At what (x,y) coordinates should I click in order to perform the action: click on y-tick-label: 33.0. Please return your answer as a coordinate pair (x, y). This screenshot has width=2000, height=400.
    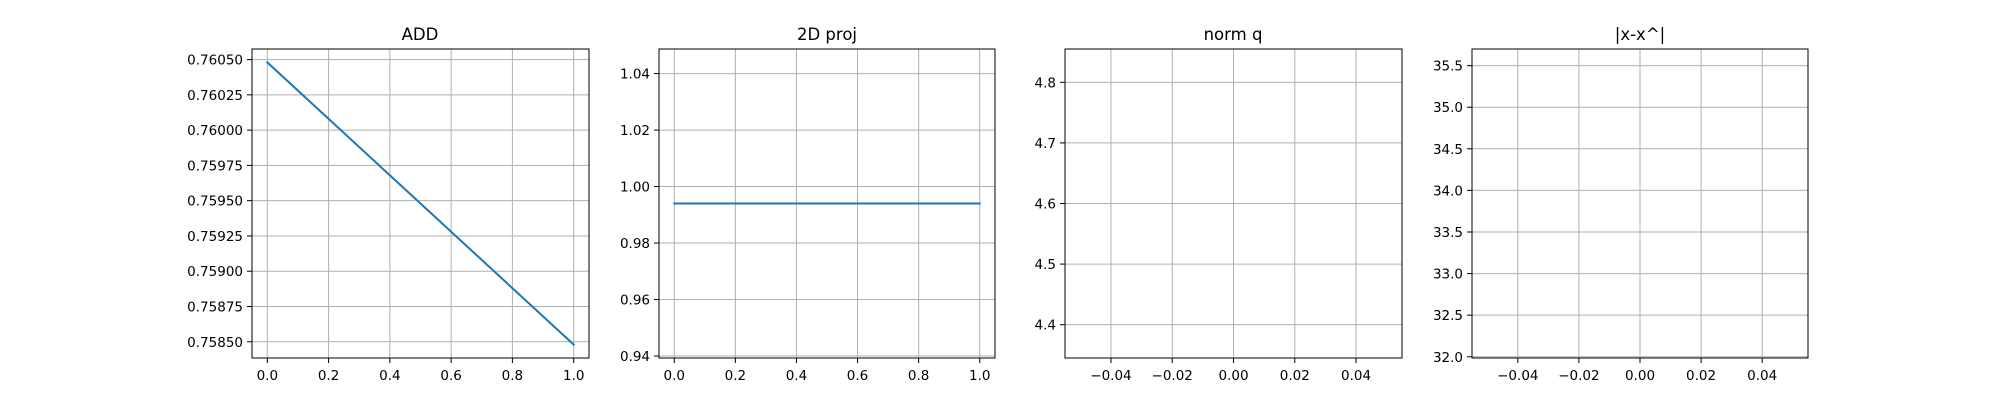
    Looking at the image, I should click on (1448, 275).